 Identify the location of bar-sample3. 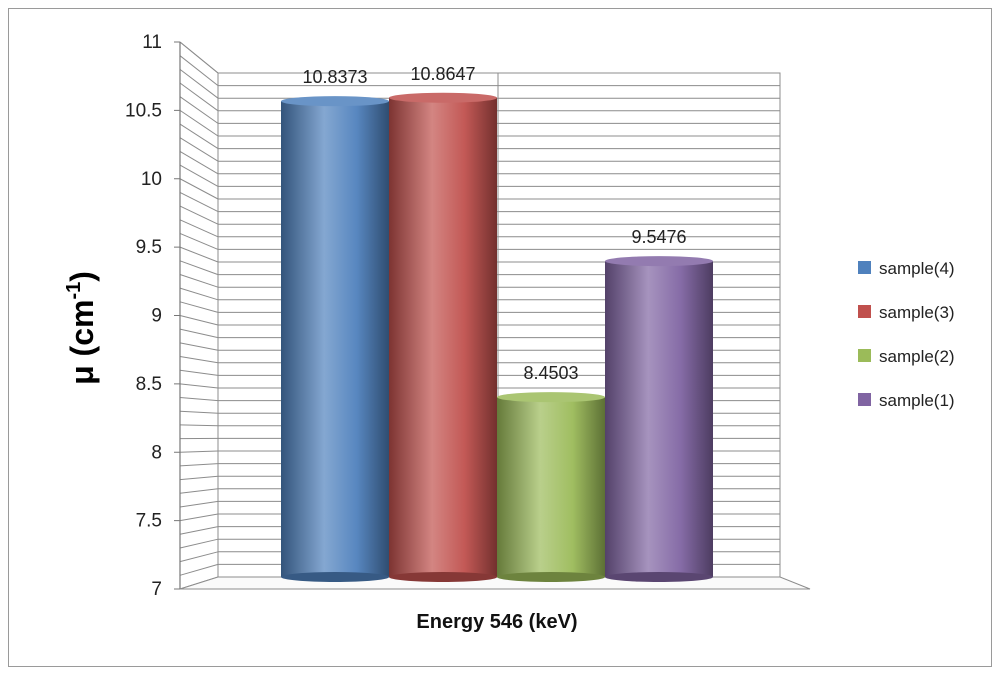
(443, 337).